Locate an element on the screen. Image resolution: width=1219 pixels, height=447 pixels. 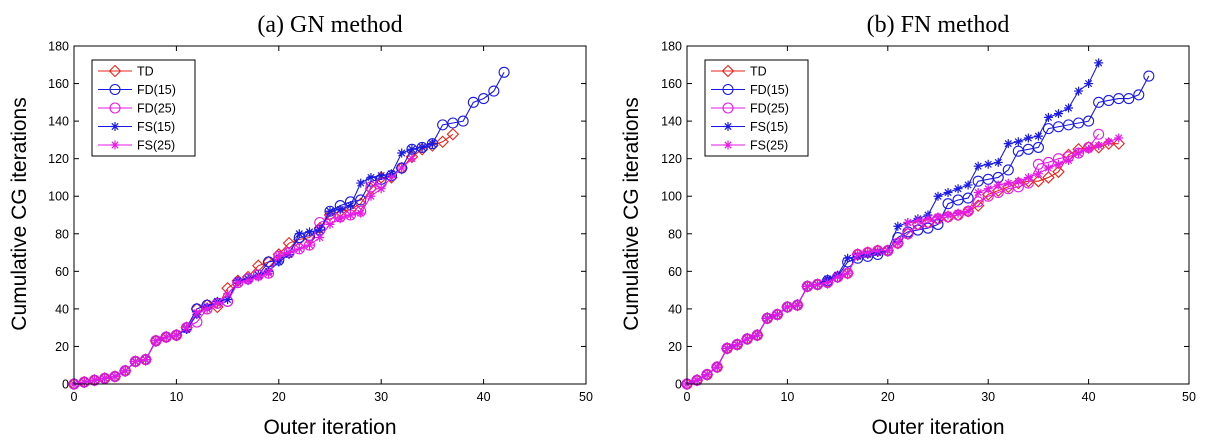
y-tick-label: 100 is located at coordinates (671, 197).